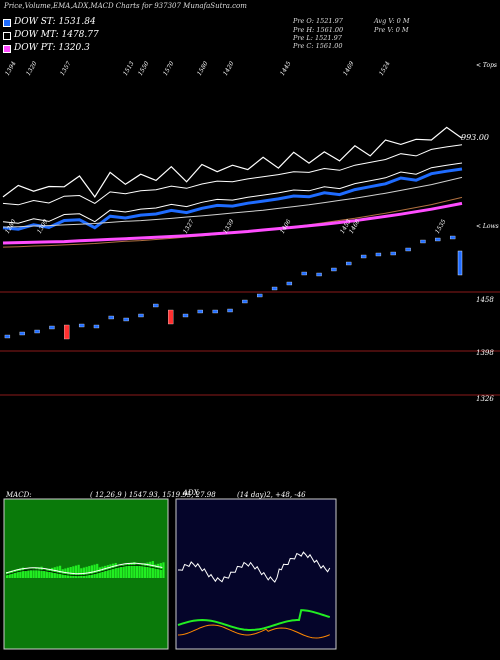 The height and width of the screenshot is (660, 500). Describe the element at coordinates (475, 137) in the screenshot. I see `current-price-label: 993.00` at that location.